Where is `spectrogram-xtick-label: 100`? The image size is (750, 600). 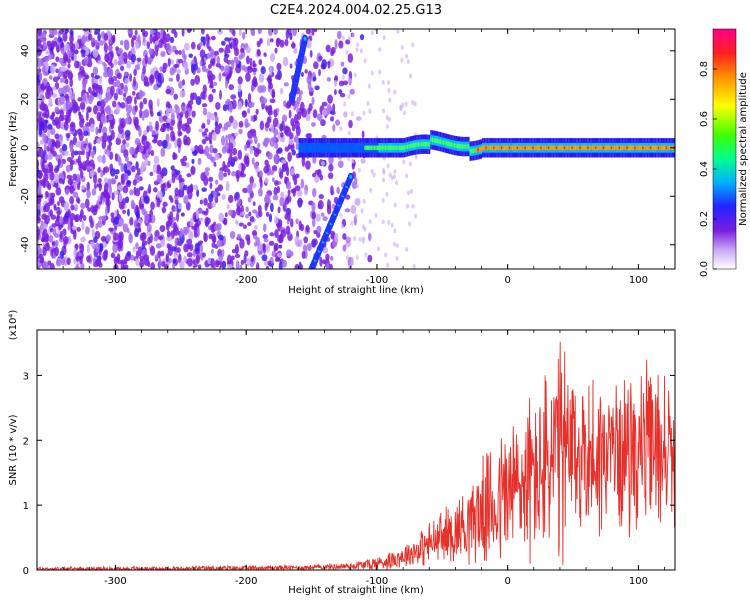
spectrogram-xtick-label: 100 is located at coordinates (638, 280).